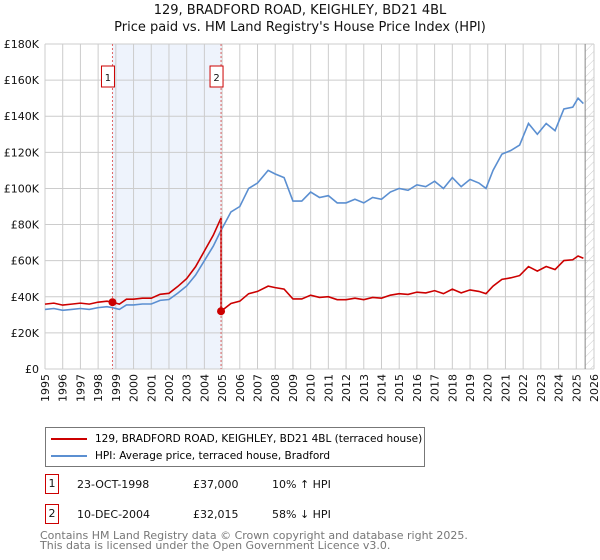 The image size is (600, 560). What do you see at coordinates (80, 388) in the screenshot?
I see `x-tick-label: 1997` at bounding box center [80, 388].